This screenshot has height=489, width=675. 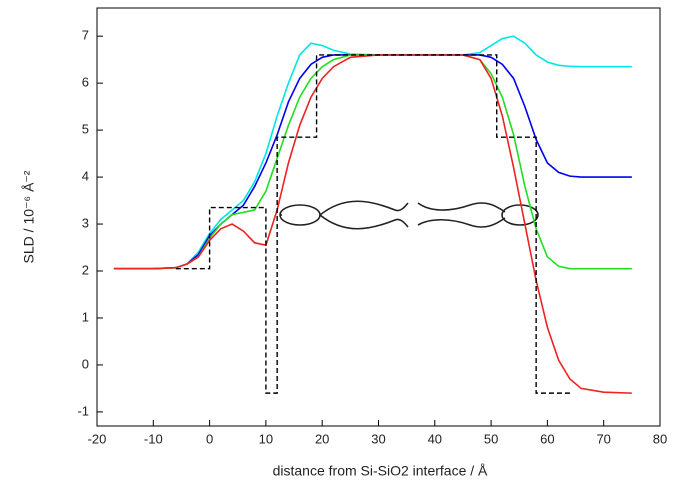 What do you see at coordinates (322, 438) in the screenshot?
I see `x-tick-label: 20` at bounding box center [322, 438].